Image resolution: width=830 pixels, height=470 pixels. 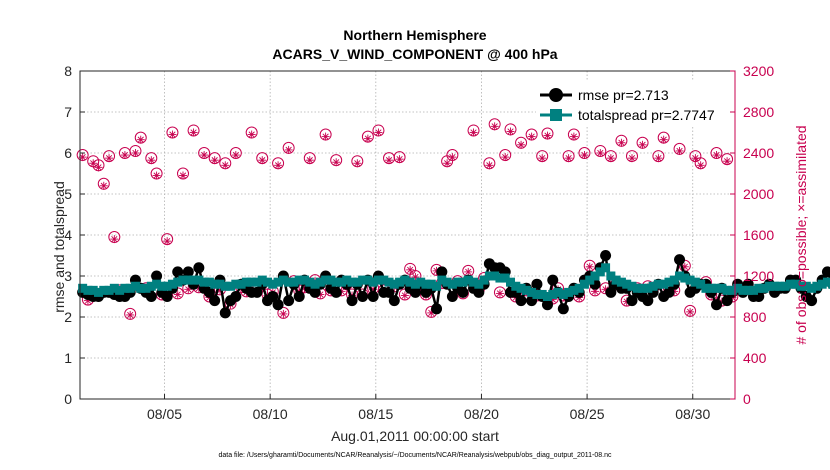 I want to click on y-tick-label: 0, so click(x=68, y=399).